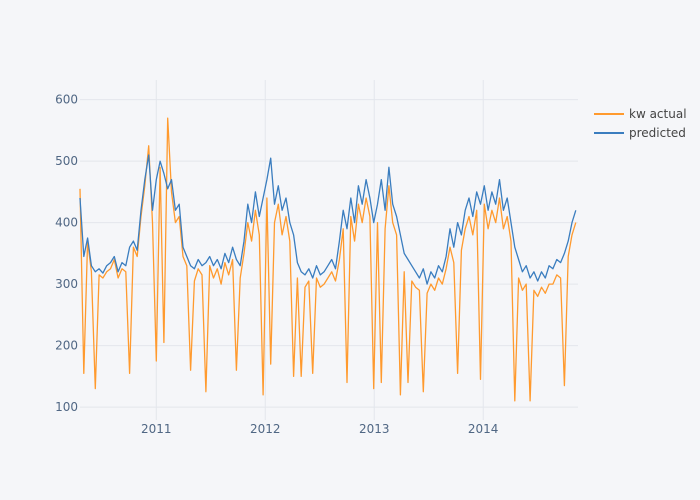 The width and height of the screenshot is (700, 500). I want to click on legend-item-kw-actual: kw actual, so click(640, 114).